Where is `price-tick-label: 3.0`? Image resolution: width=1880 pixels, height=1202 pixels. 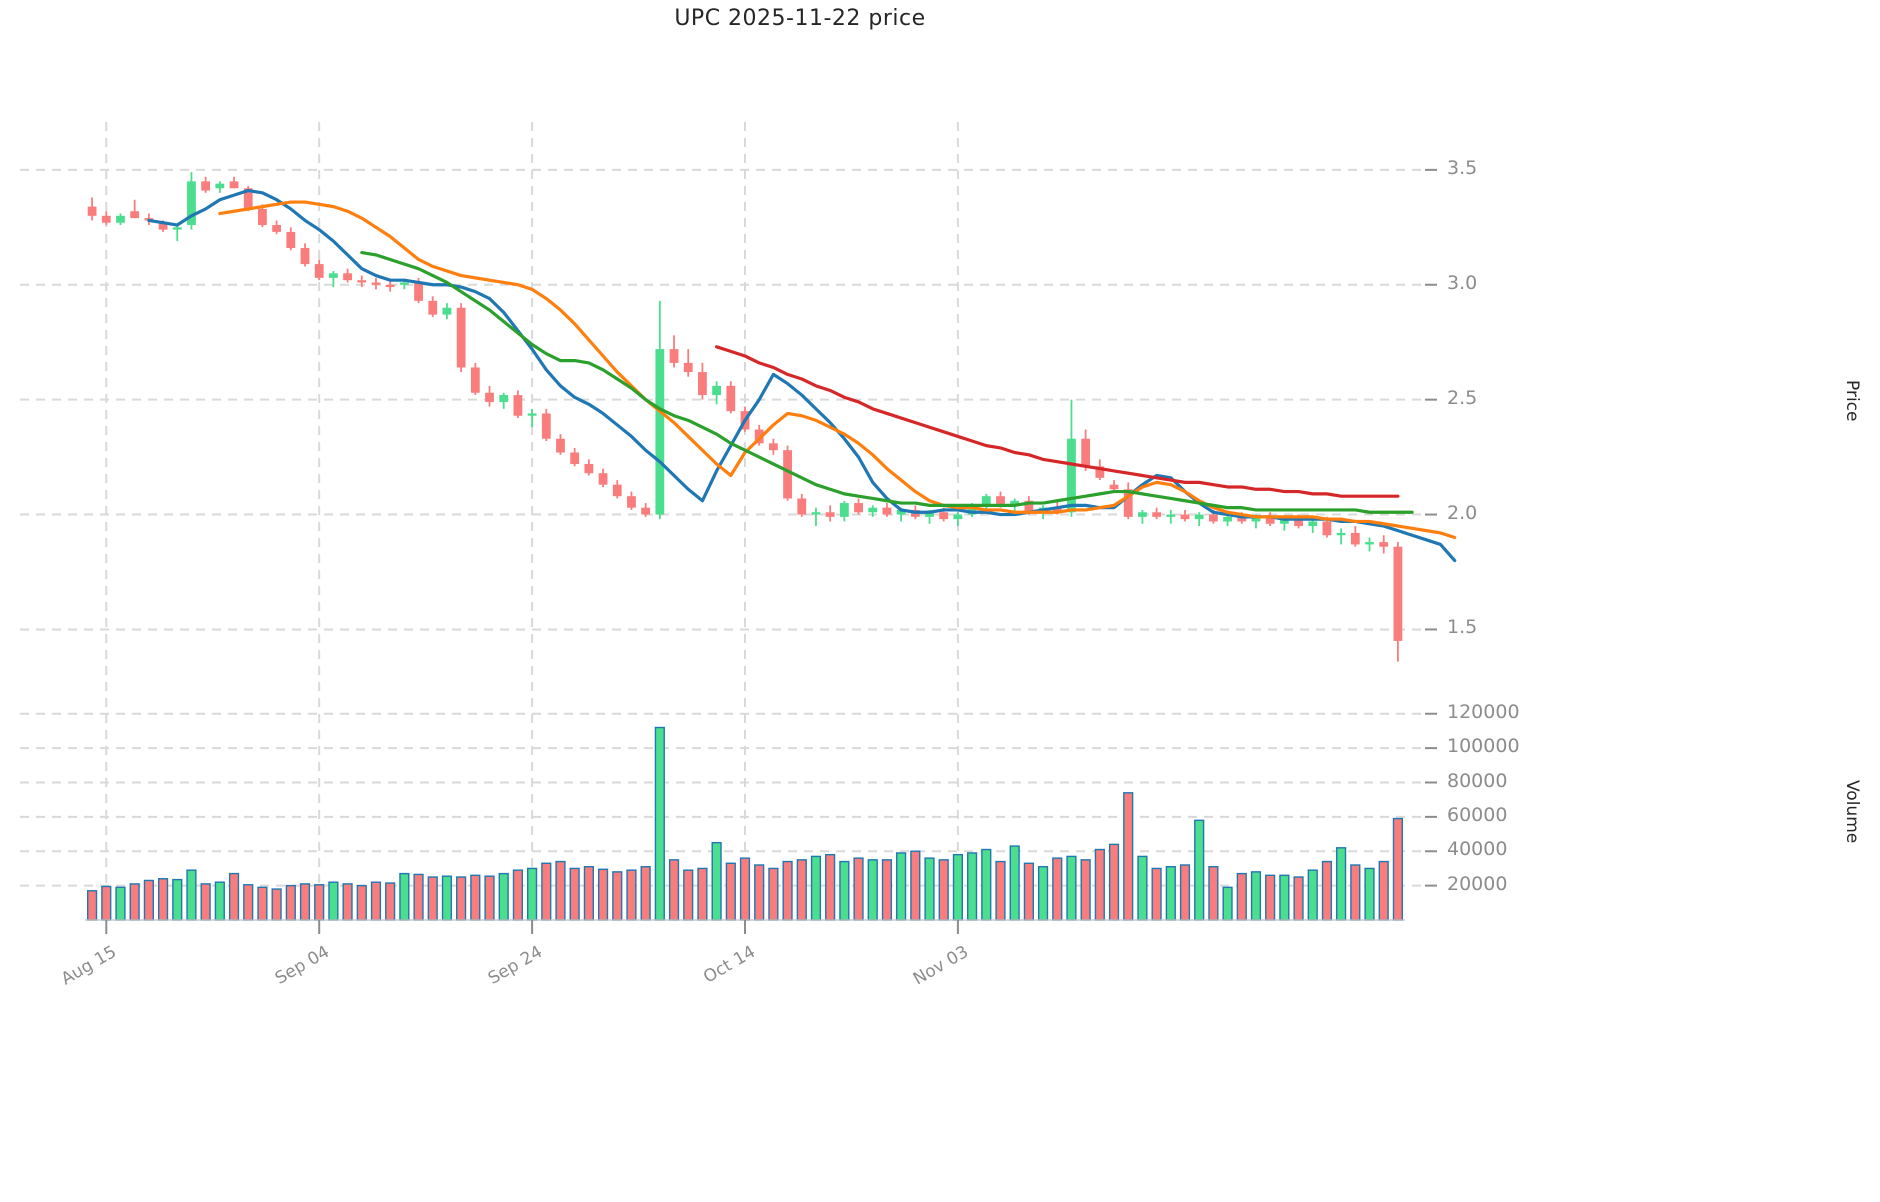 price-tick-label: 3.0 is located at coordinates (1462, 282).